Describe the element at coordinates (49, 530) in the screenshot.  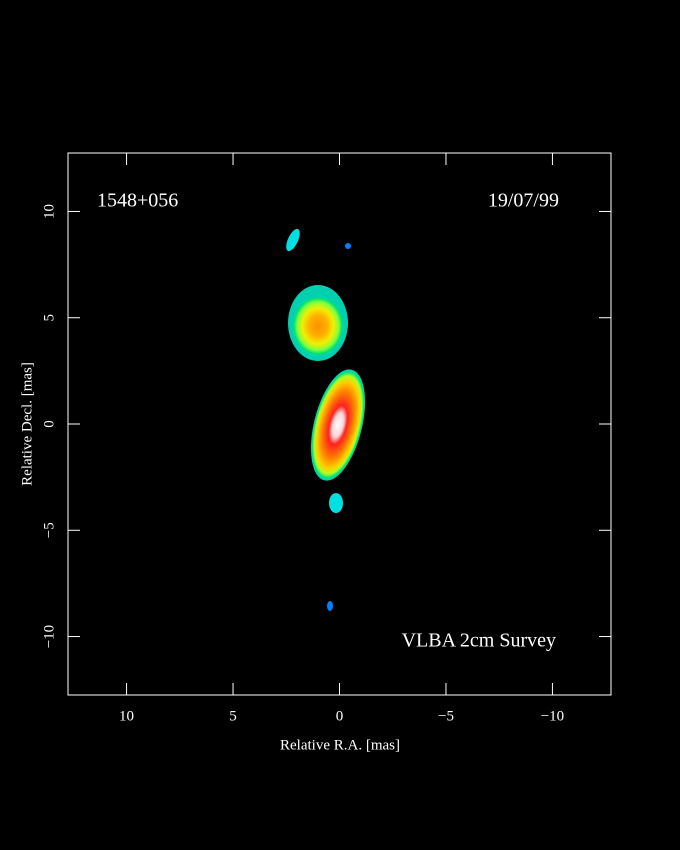
I see `y-tick-label: −5` at that location.